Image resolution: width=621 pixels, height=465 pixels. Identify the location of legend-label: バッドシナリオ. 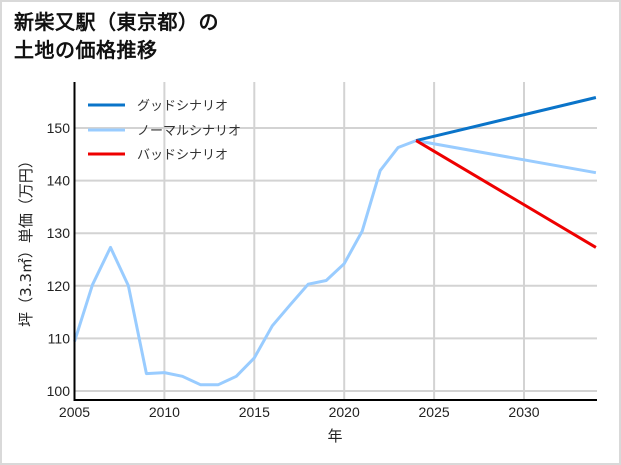
(182, 155).